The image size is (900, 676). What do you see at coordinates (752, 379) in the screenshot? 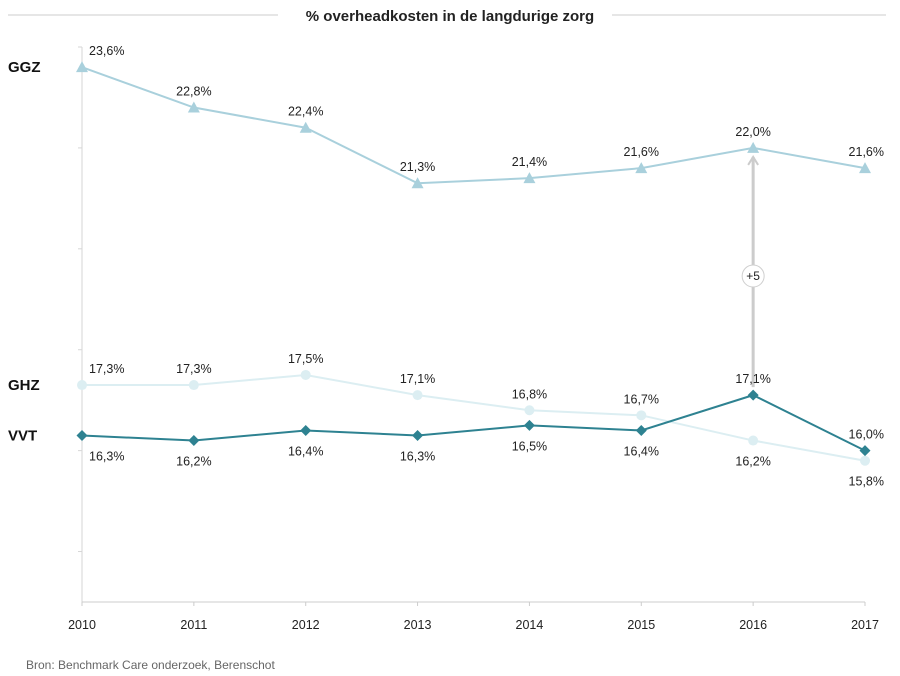
I see `data-label-vvt: 17,1%` at bounding box center [752, 379].